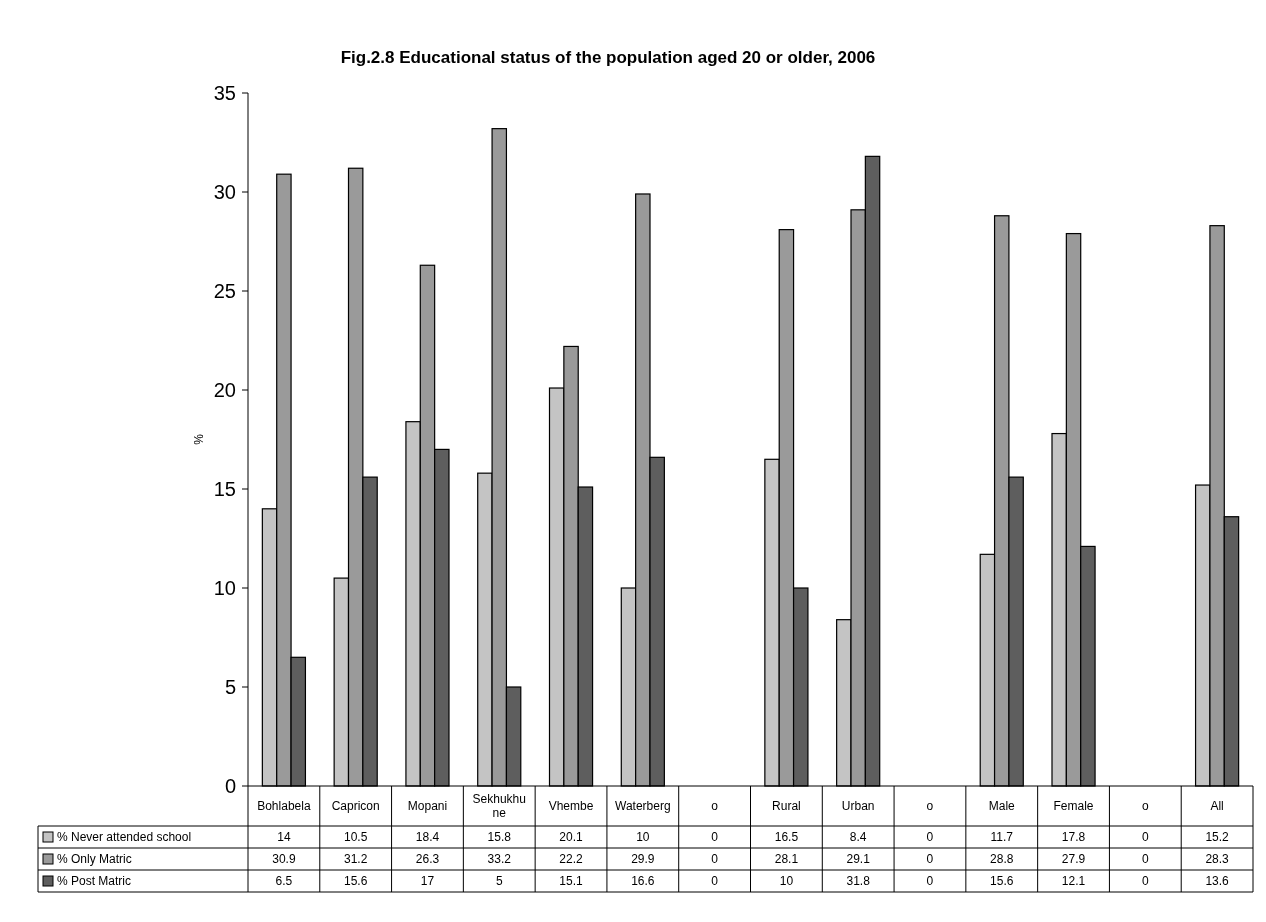 The height and width of the screenshot is (922, 1266). I want to click on data-label: 28.1, so click(786, 859).